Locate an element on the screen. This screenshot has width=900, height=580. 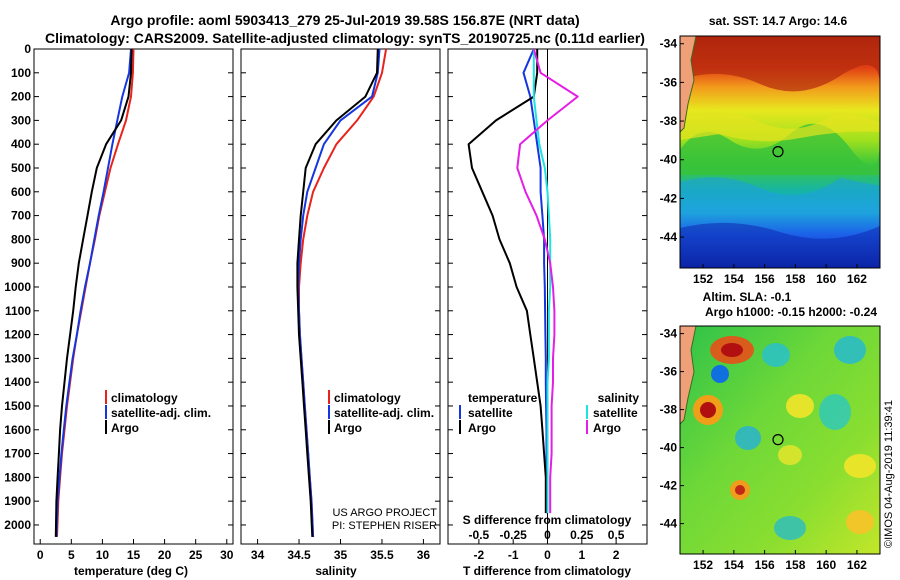
legend-label-s-satellite: satellite is located at coordinates (615, 413).